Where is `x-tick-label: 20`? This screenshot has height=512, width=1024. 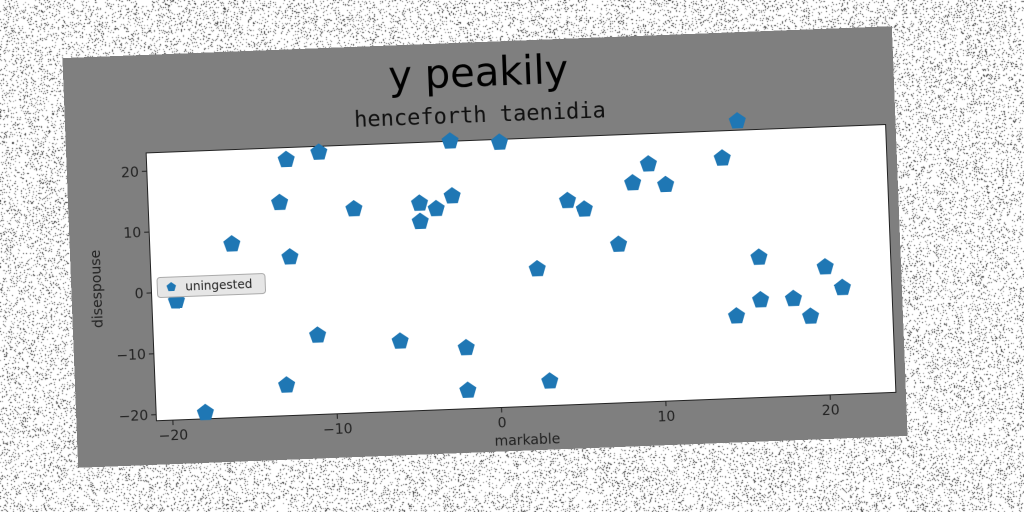 x-tick-label: 20 is located at coordinates (831, 411).